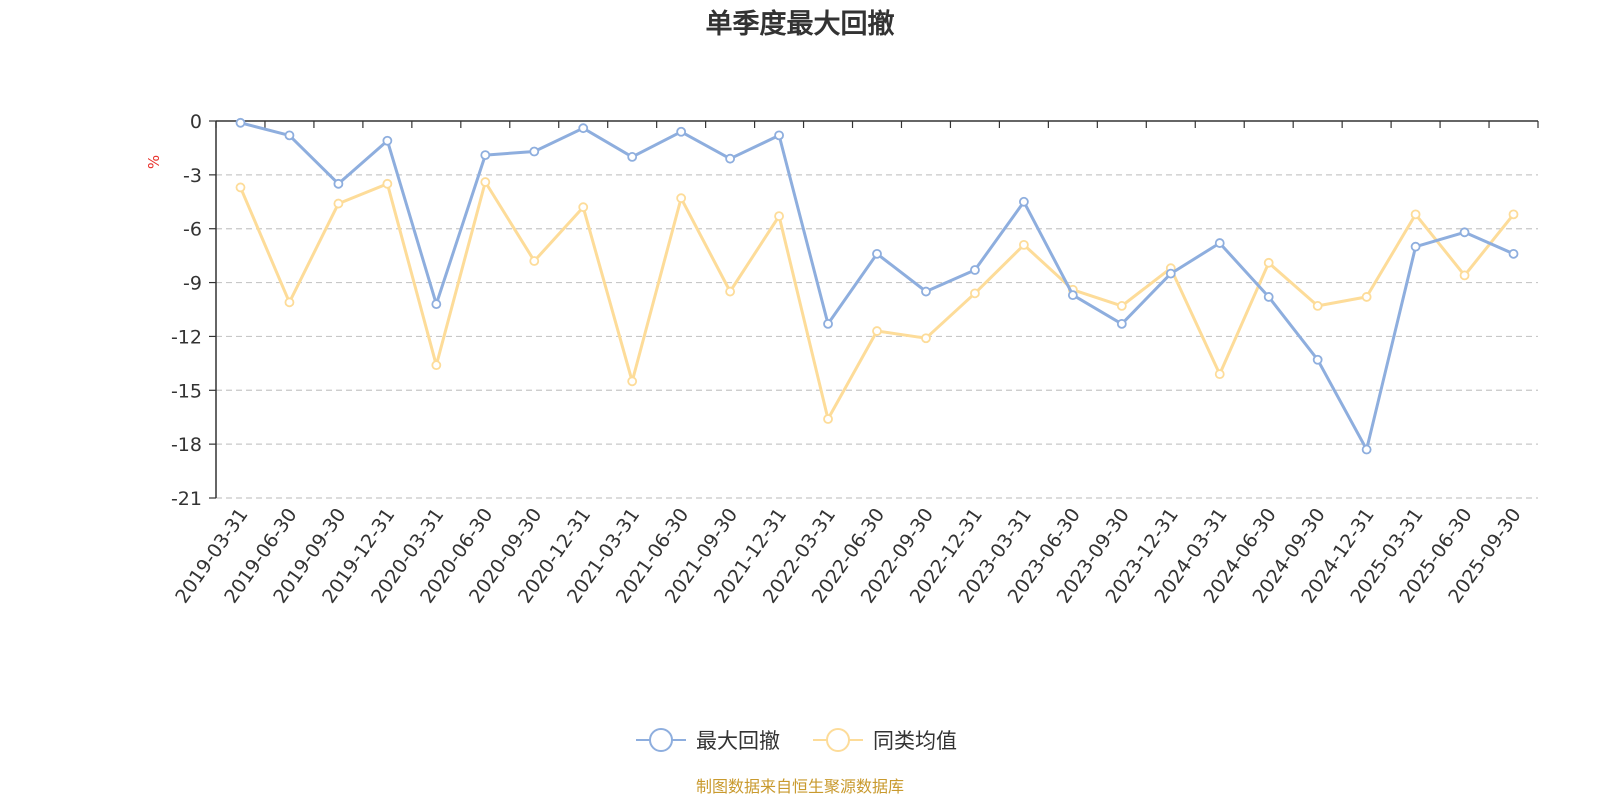 This screenshot has height=800, width=1600. What do you see at coordinates (186, 391) in the screenshot?
I see `y-tick-label: -15` at bounding box center [186, 391].